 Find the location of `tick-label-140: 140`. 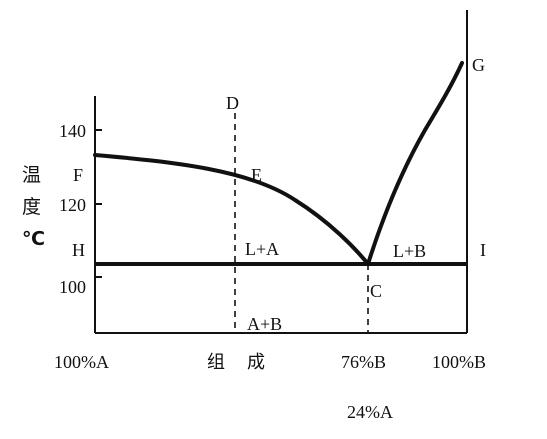

tick-label-140: 140 is located at coordinates (72, 131).